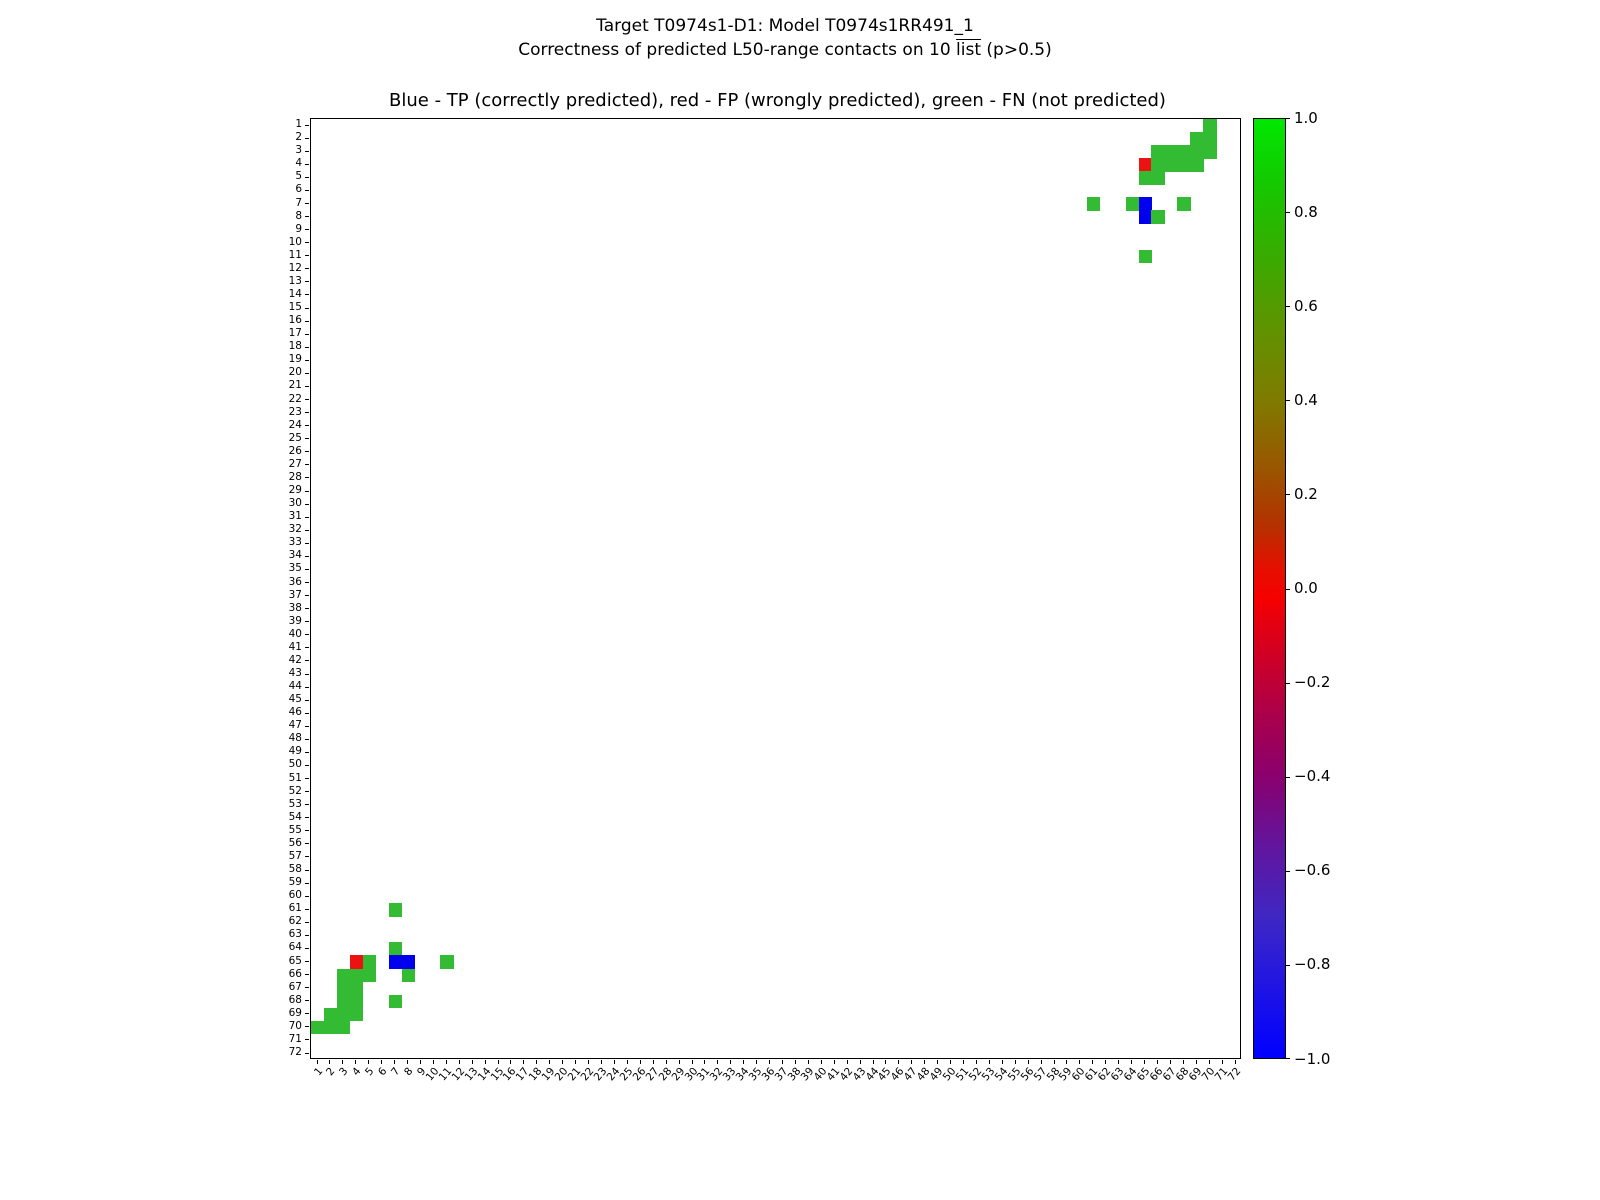 The image size is (1600, 1200). Describe the element at coordinates (298, 137) in the screenshot. I see `y-axis-label: 2` at that location.